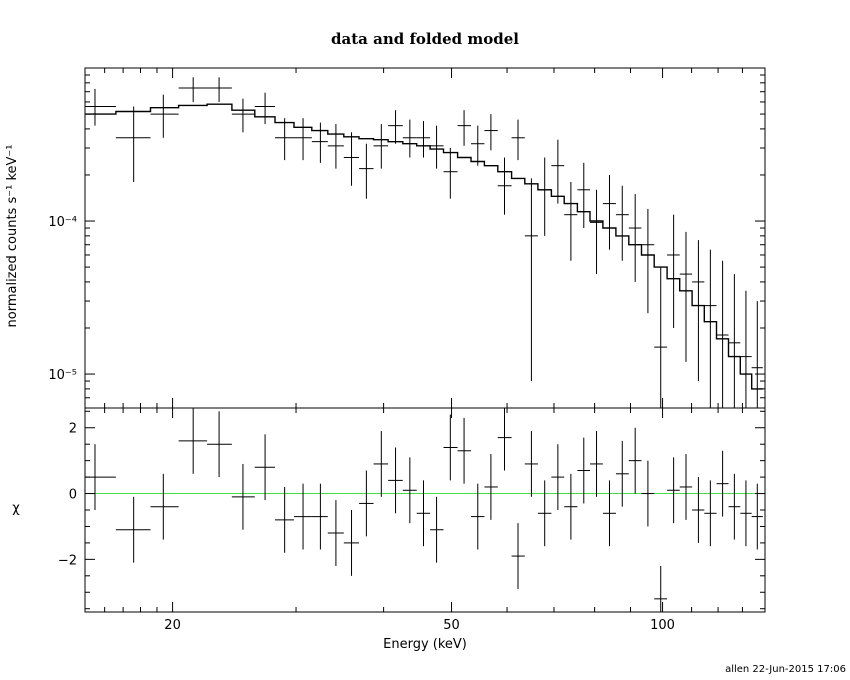 This screenshot has height=680, width=850. What do you see at coordinates (67, 560) in the screenshot?
I see `residual-y-tick-label: −2` at bounding box center [67, 560].